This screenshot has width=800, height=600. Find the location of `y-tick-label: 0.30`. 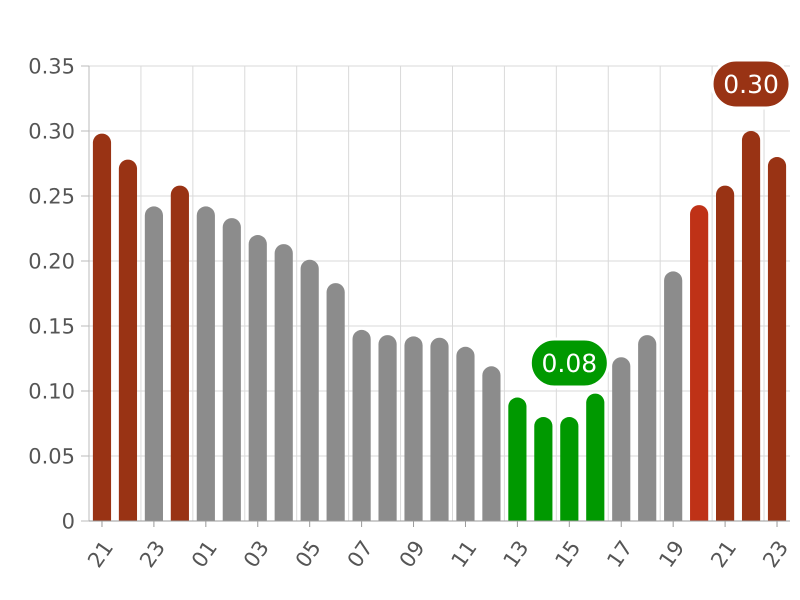

y-tick-label: 0.30 is located at coordinates (51, 131).